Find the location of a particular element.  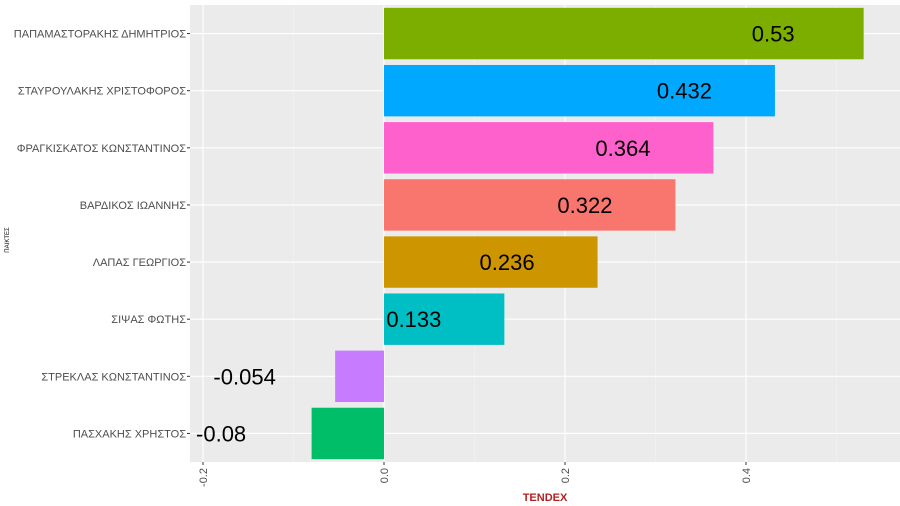

x-axis-ticks: -0.2 0.0 0.2 0.4 is located at coordinates (475, 474).